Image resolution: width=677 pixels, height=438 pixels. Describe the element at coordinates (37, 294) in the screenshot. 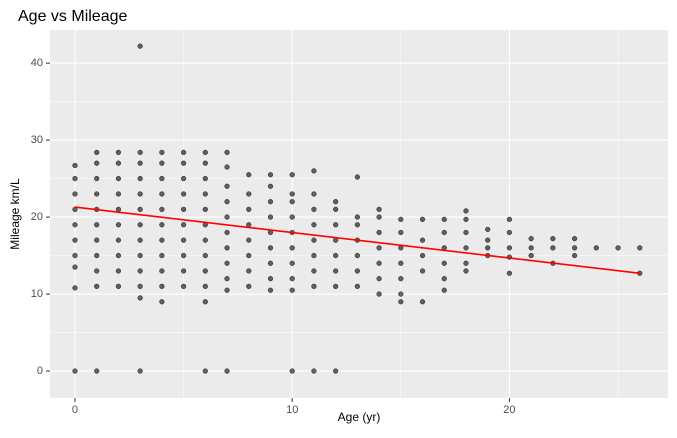

I see `y-tick-label: 10` at that location.